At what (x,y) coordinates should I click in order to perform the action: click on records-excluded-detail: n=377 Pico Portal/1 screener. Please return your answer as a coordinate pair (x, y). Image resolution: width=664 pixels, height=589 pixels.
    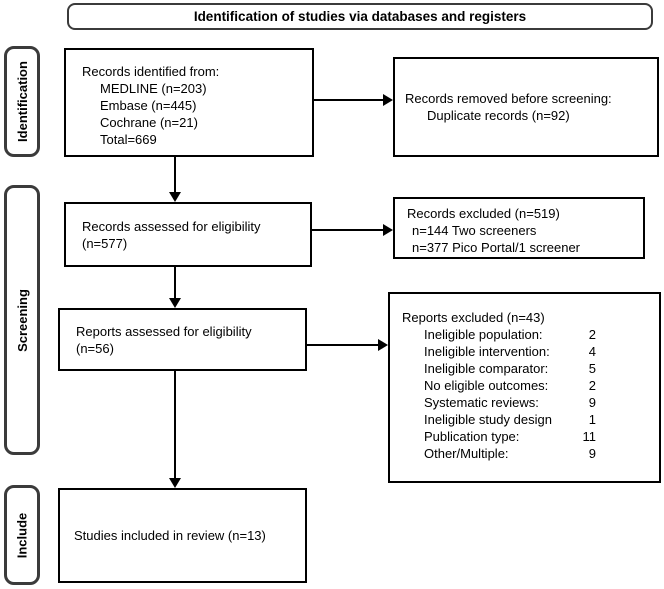
    Looking at the image, I should click on (496, 247).